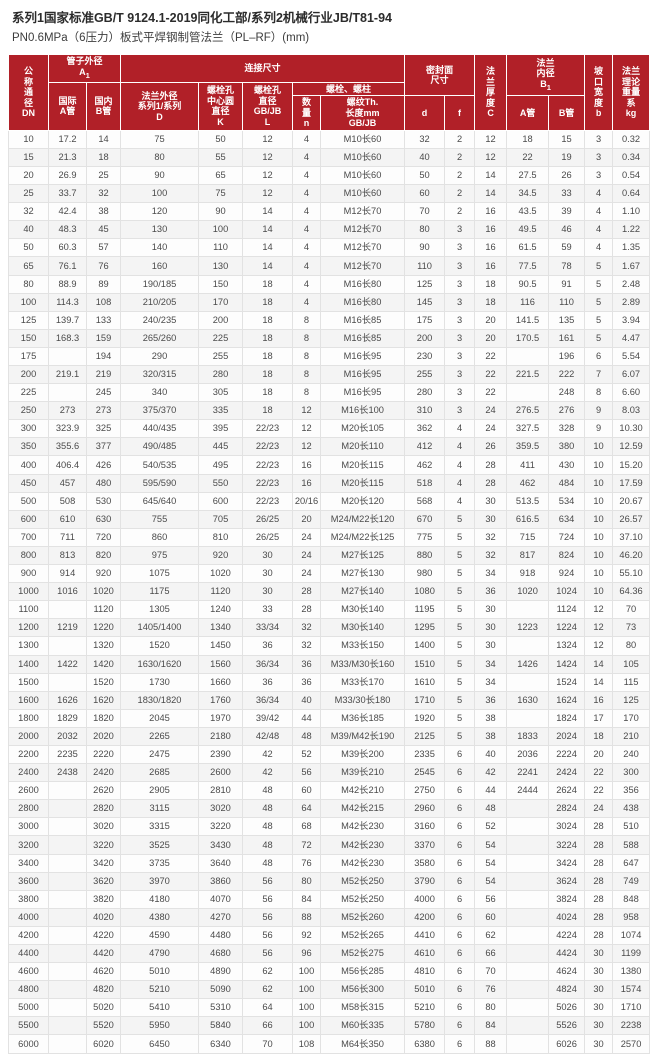 This screenshot has height=1054, width=657. I want to click on header-flange-od: 法兰外径 系列1/系列 D, so click(160, 106).